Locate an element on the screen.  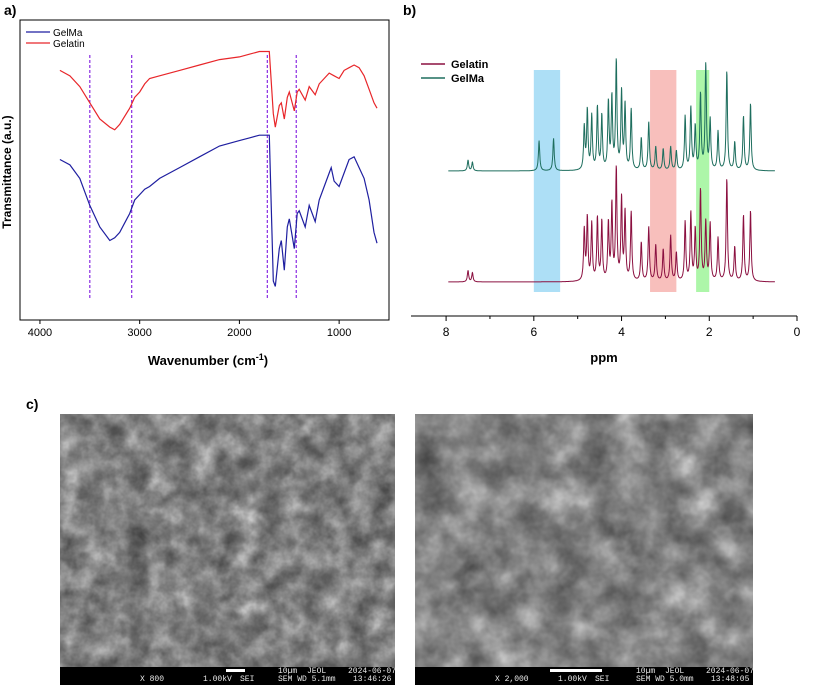
wd-label: SEM WD 5.1mm is located at coordinates (307, 679).